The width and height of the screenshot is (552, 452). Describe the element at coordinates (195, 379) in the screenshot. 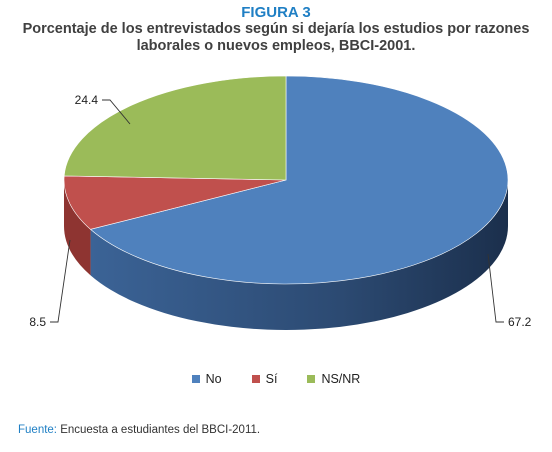

I see `legend-swatch-no` at that location.